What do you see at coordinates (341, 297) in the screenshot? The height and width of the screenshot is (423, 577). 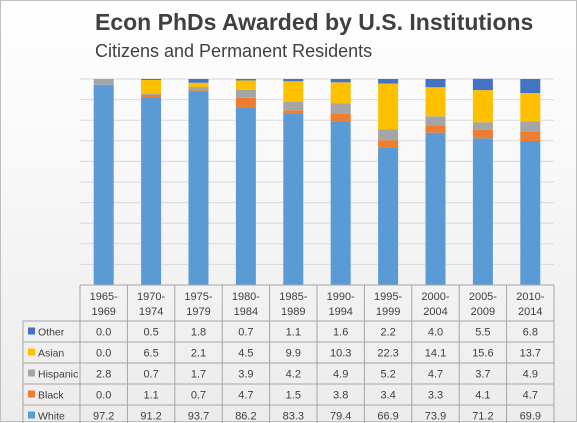 I see `x-tick-label: 1990-` at bounding box center [341, 297].